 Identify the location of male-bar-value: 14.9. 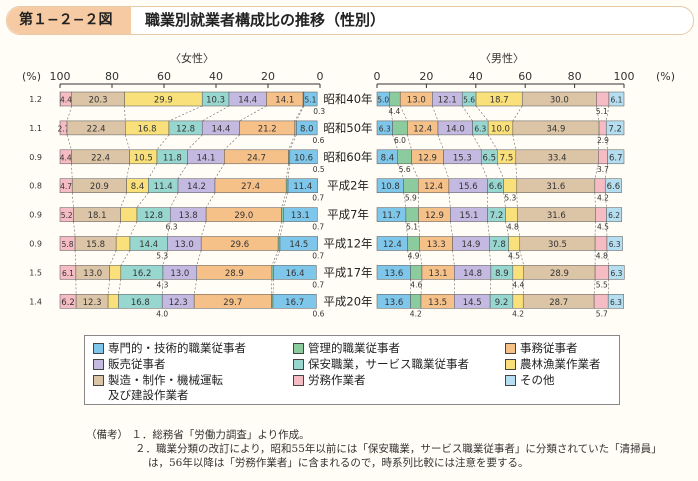
(471, 245).